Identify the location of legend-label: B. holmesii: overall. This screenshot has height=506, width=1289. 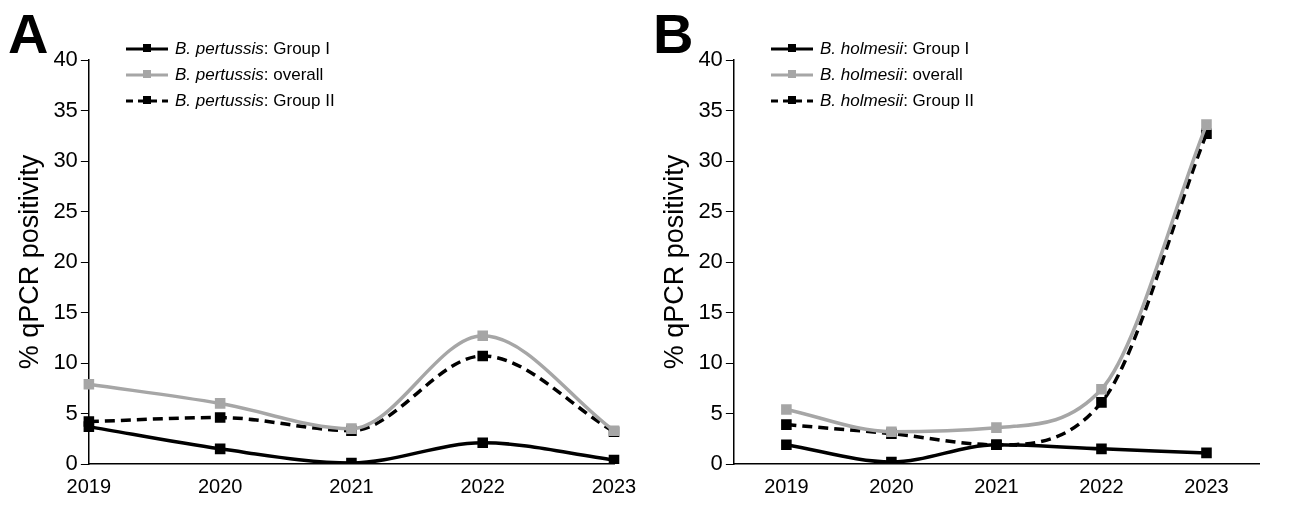
(891, 75).